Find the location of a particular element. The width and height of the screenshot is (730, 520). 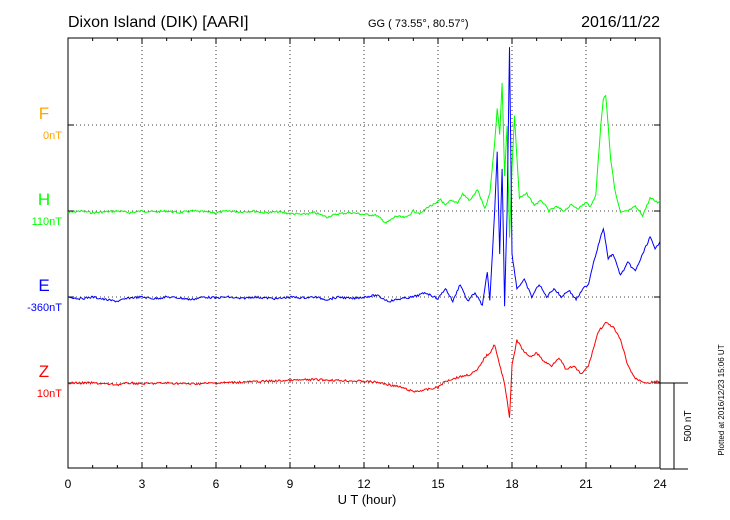

x-axis-label: U T (hour) is located at coordinates (367, 499).